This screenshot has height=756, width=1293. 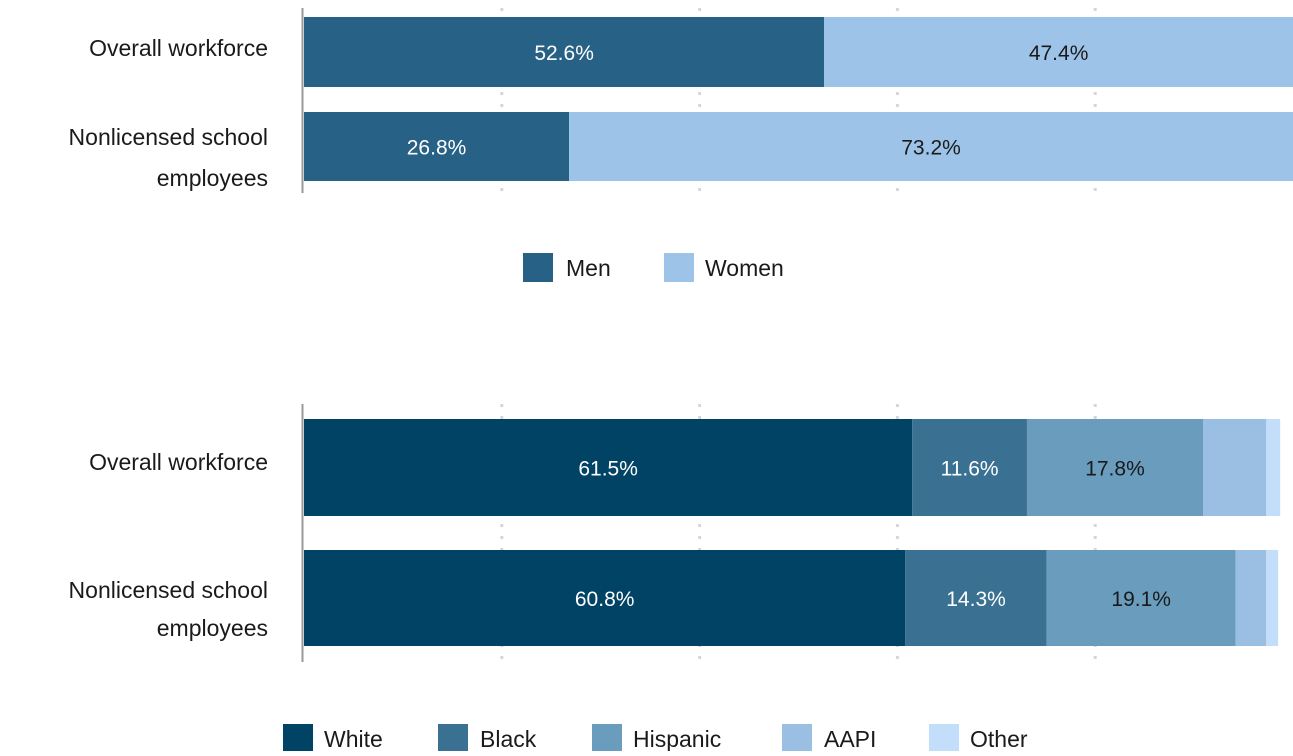 I want to click on bar-hispanic-overall-workforce, so click(x=1115, y=467).